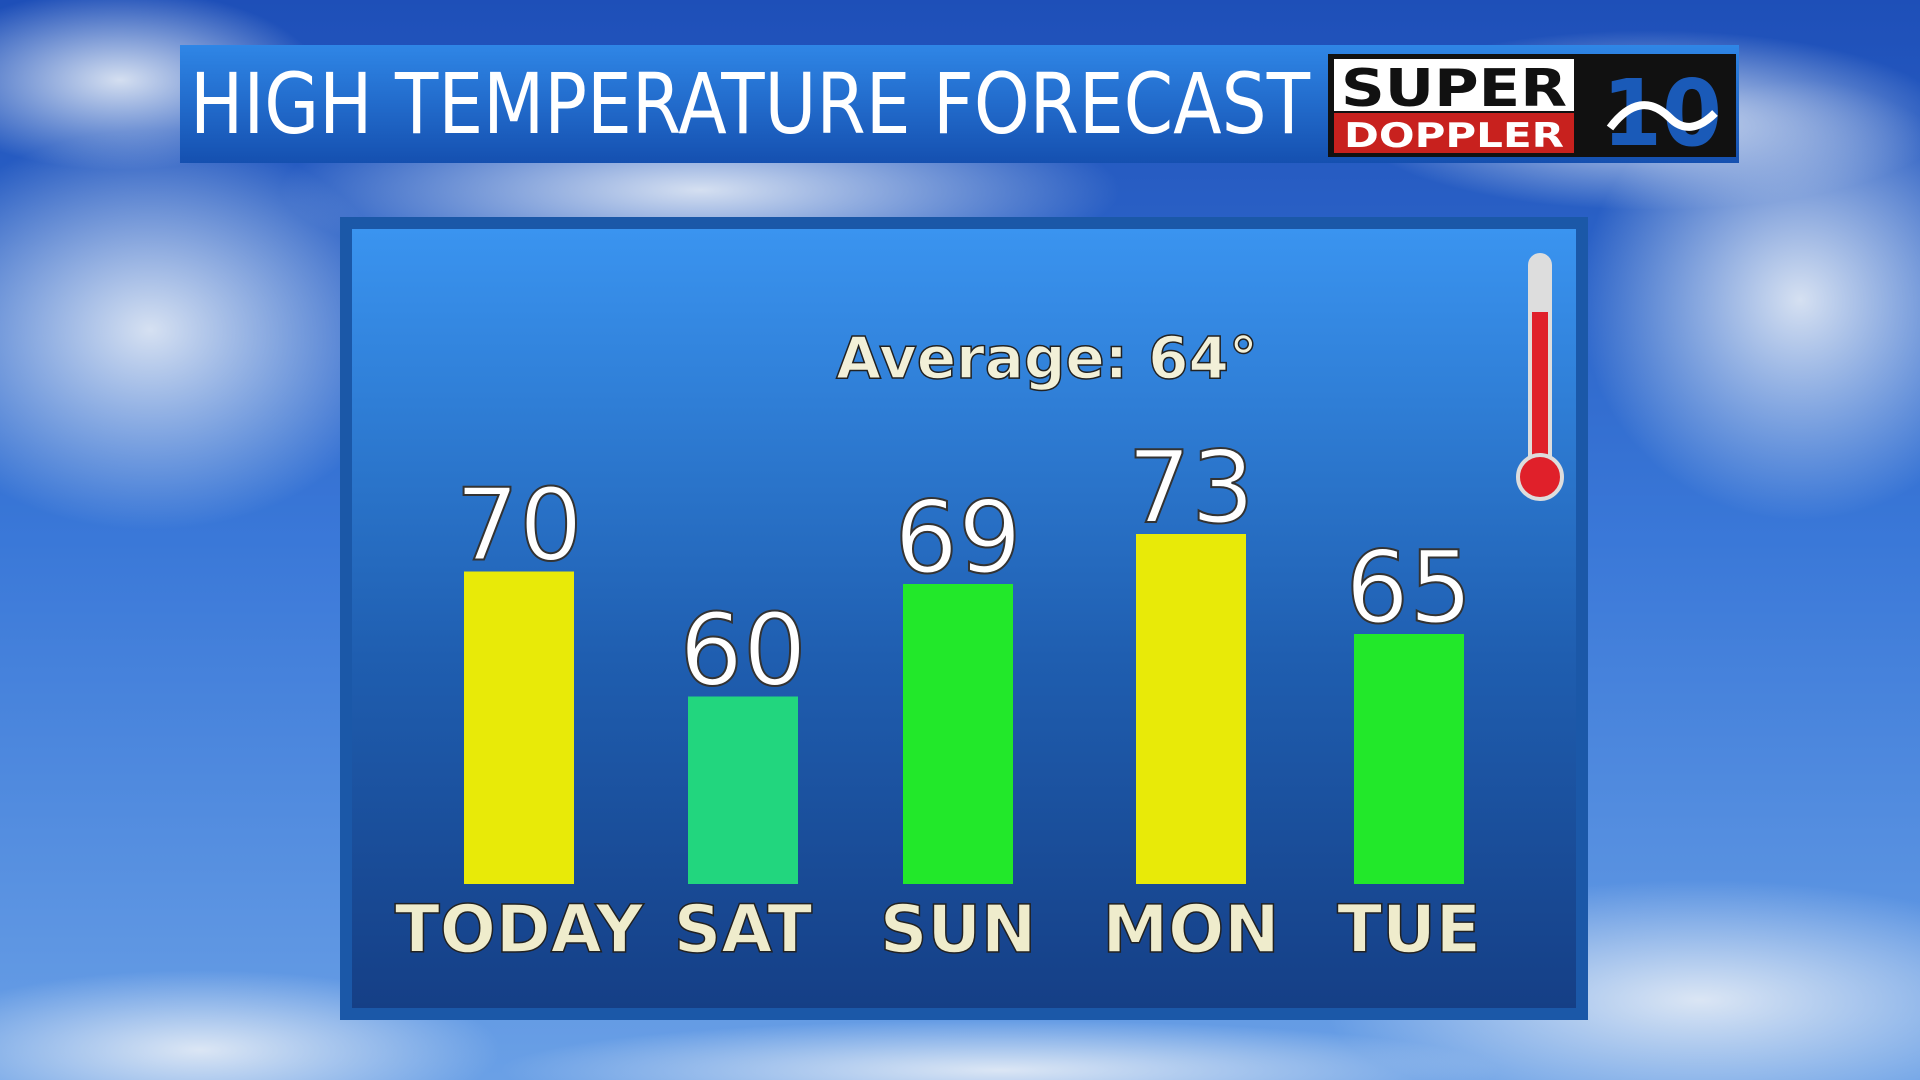 Image resolution: width=1920 pixels, height=1080 pixels. I want to click on x-tick-label: SAT, so click(743, 929).